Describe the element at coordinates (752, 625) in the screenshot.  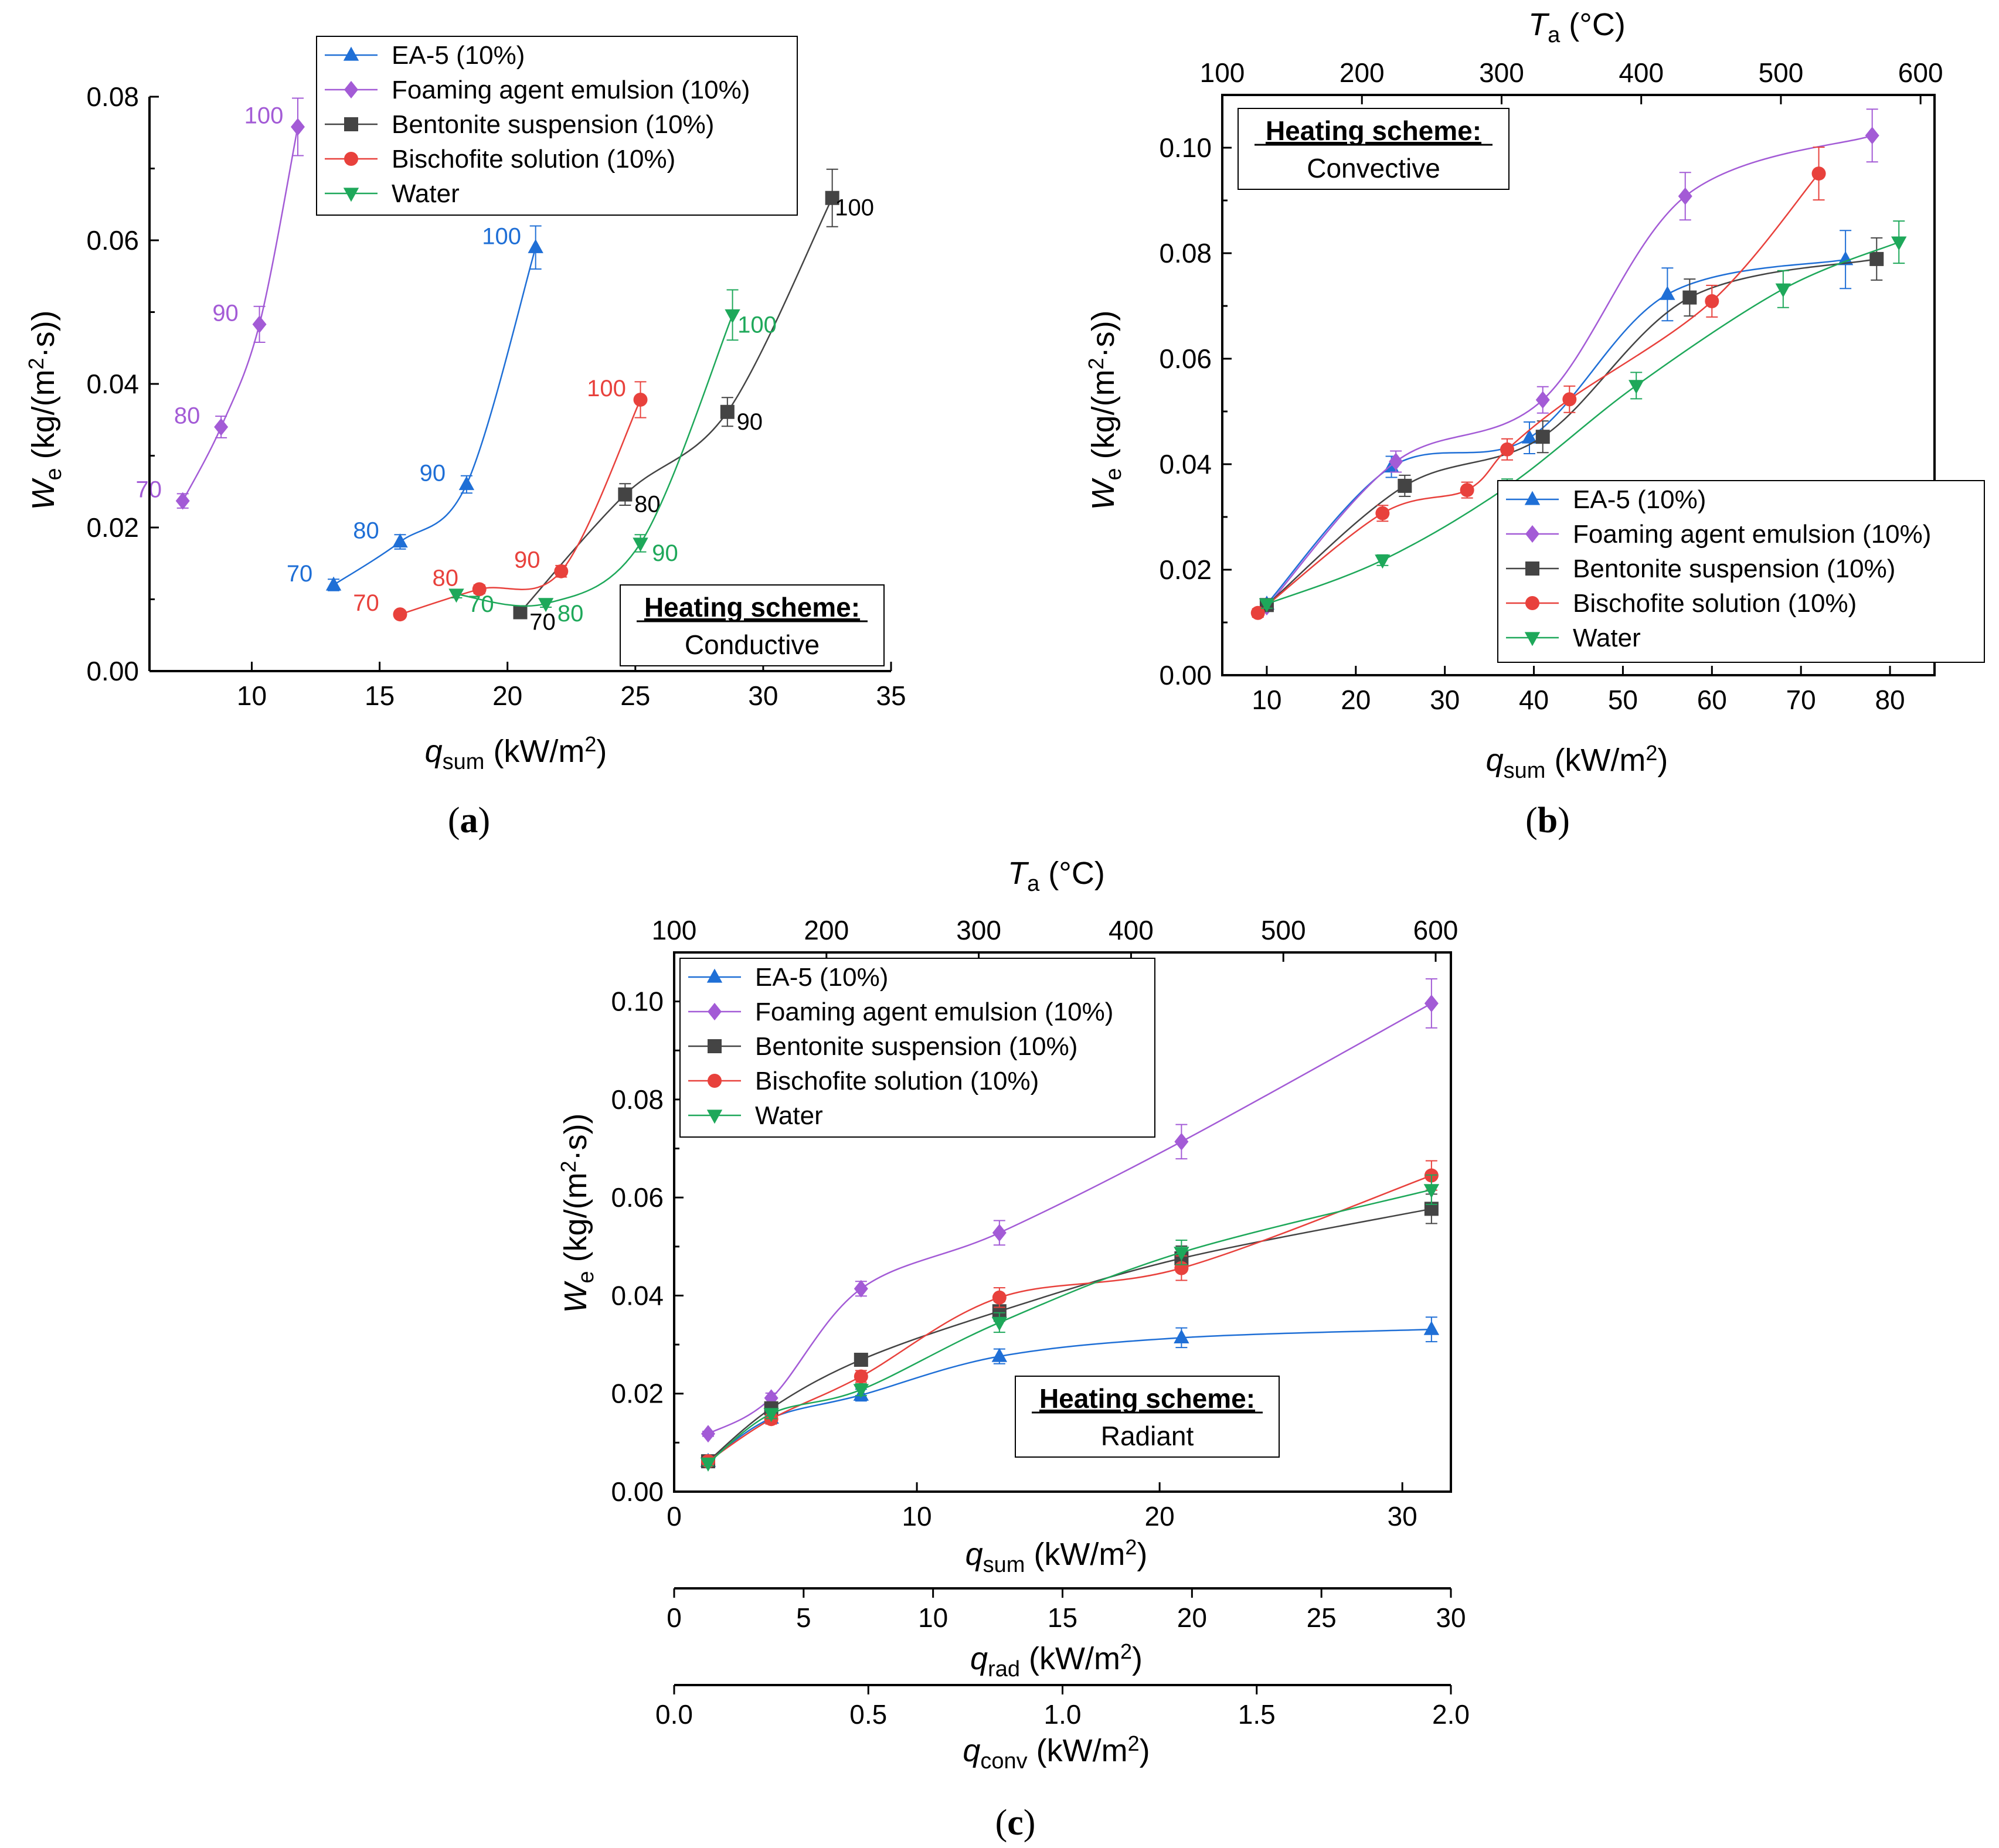
I see `heating-scheme-frame` at that location.